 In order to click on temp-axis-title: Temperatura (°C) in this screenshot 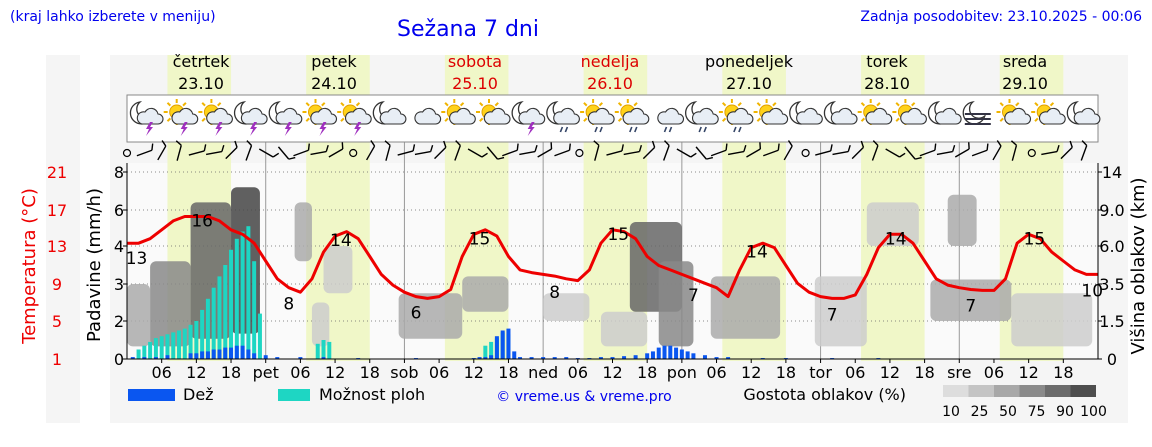, I will do `click(29, 266)`.